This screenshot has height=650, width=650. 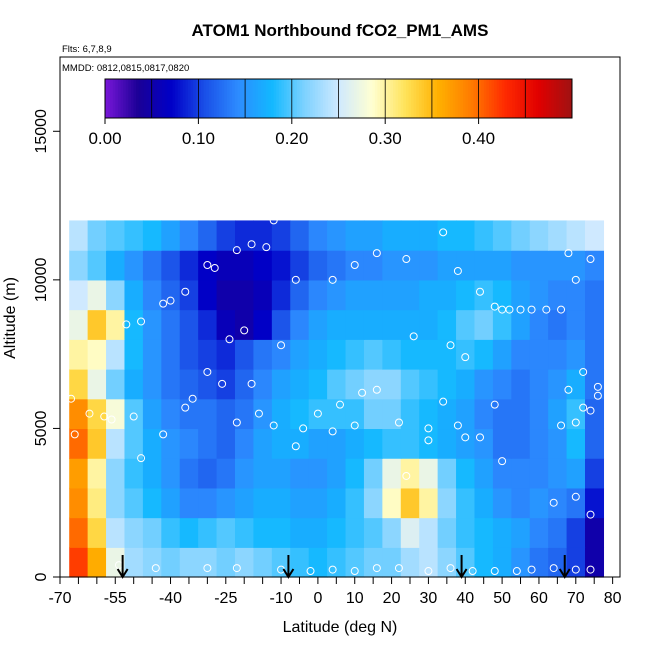 I want to click on x-tick-label: 40, so click(x=465, y=598).